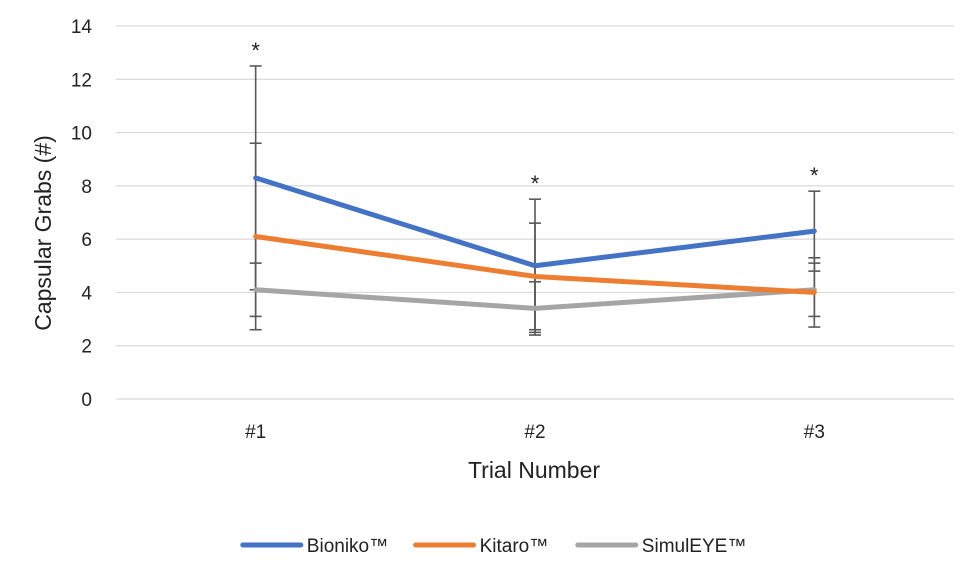 The height and width of the screenshot is (581, 974). I want to click on y-tick-label: 12, so click(81, 80).